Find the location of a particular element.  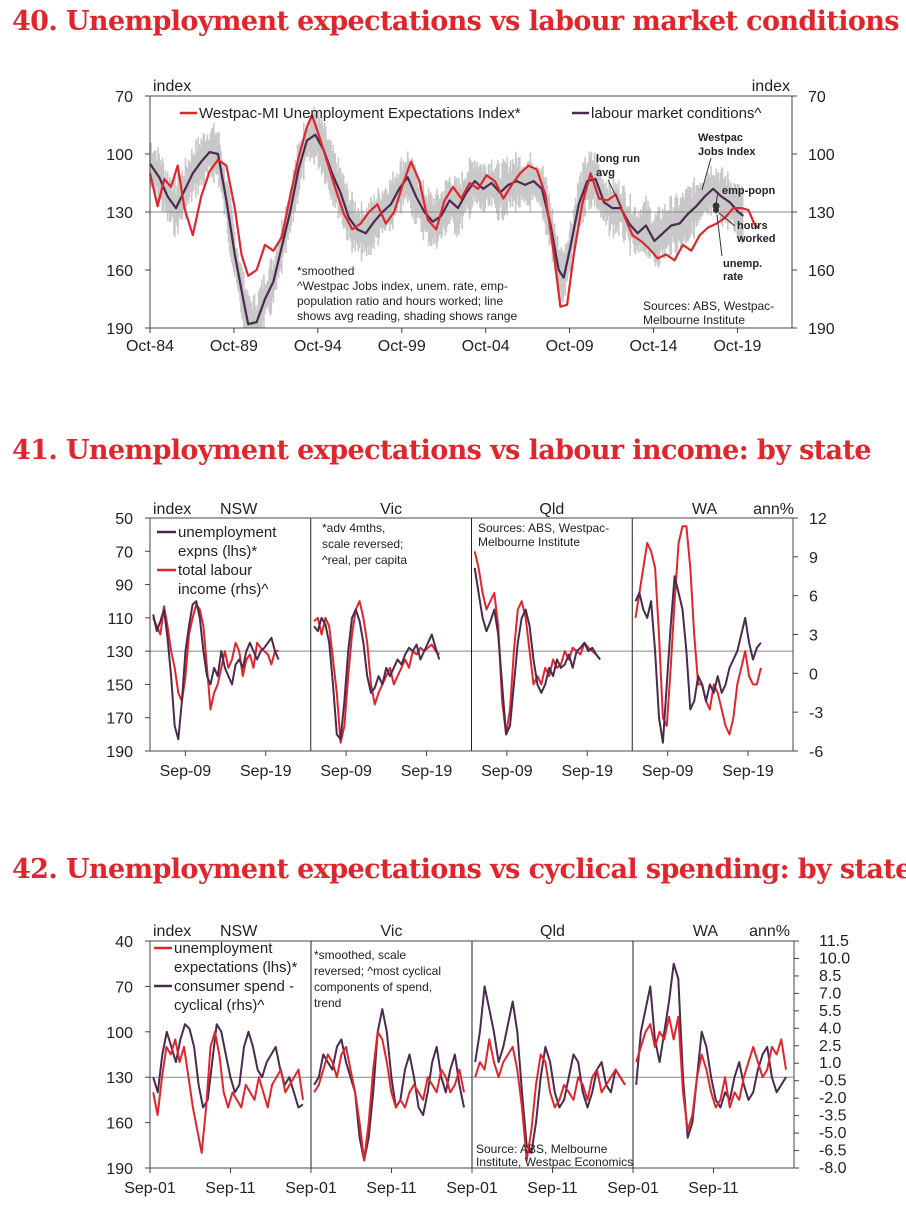

chart-42-right-tick-7-0: 7.0 is located at coordinates (830, 993).